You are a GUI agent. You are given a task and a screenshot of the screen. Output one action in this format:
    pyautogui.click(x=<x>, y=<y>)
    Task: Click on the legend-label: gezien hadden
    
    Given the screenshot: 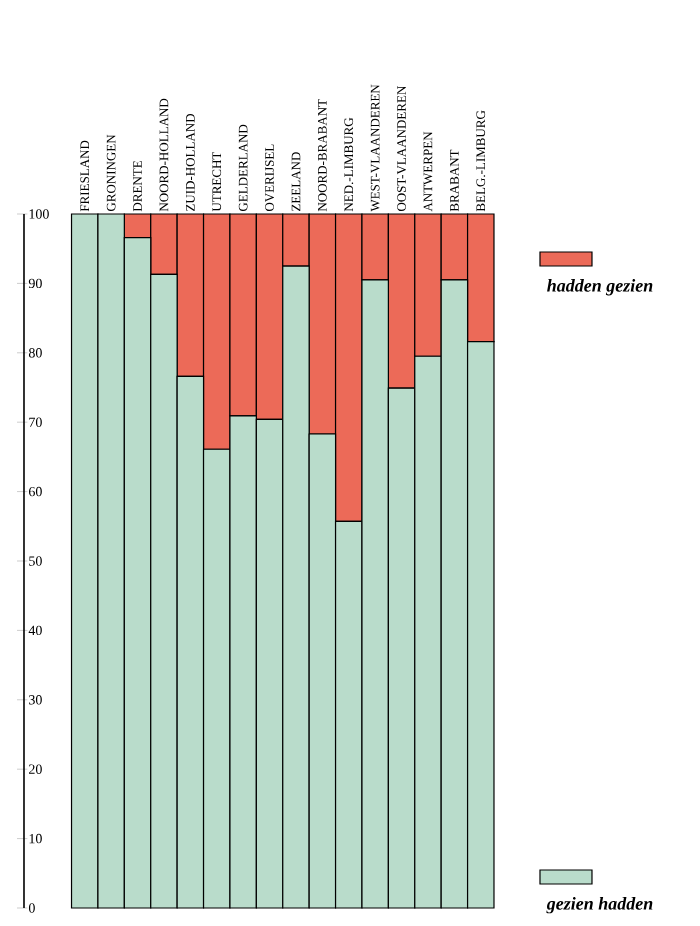 What is the action you would take?
    pyautogui.click(x=599, y=905)
    